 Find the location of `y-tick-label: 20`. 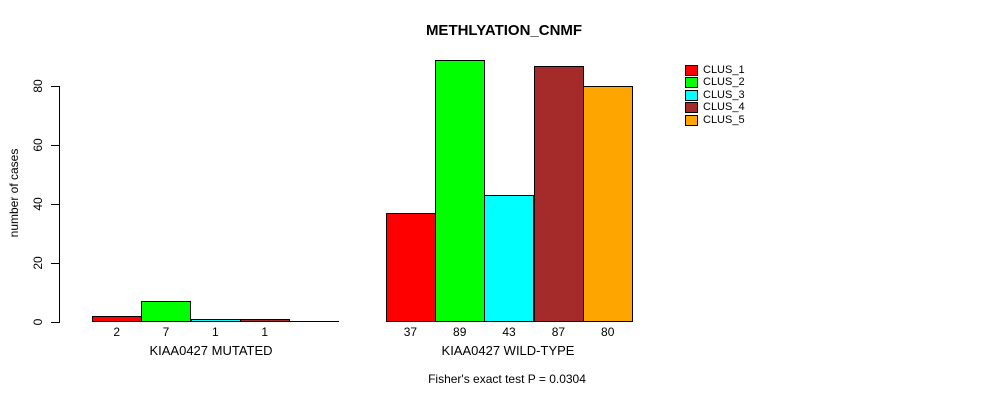

y-tick-label: 20 is located at coordinates (38, 263).